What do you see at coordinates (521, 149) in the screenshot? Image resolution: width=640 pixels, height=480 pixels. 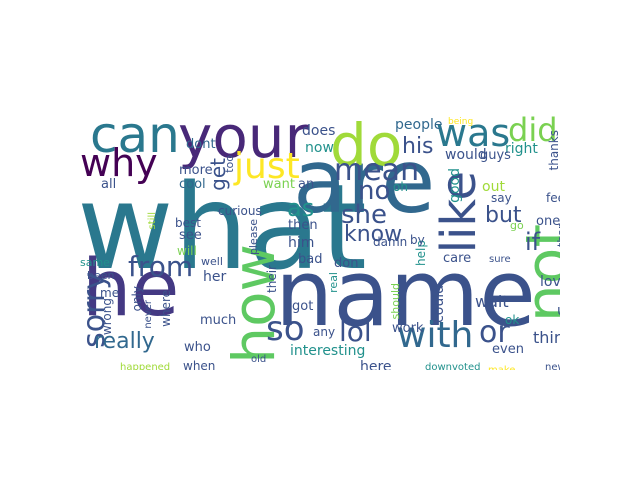 I see `word-right: right` at bounding box center [521, 149].